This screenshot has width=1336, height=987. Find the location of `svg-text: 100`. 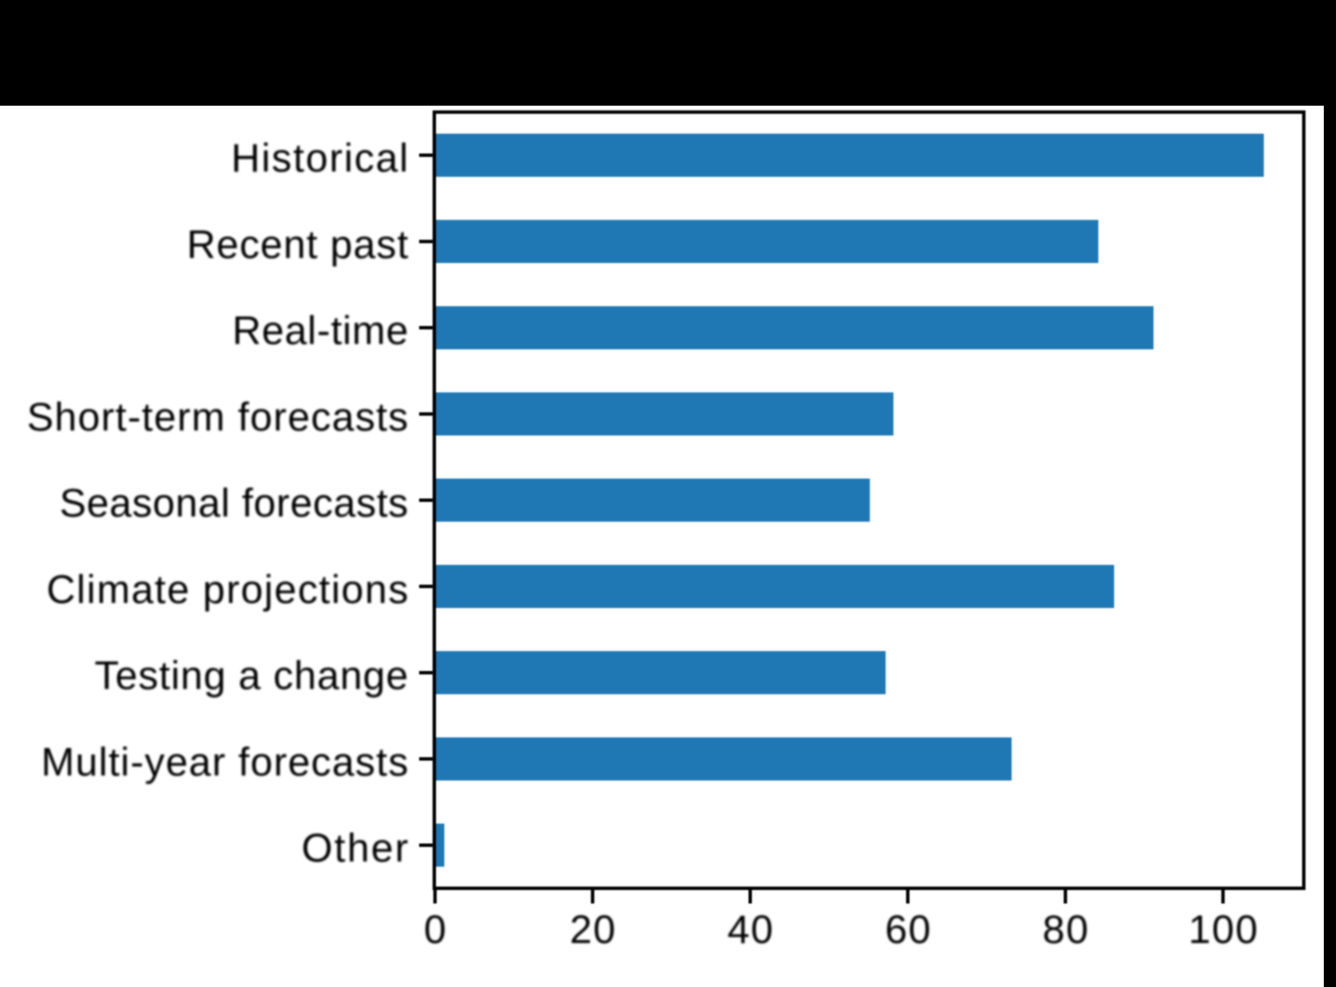

svg-text: 100 is located at coordinates (1223, 930).